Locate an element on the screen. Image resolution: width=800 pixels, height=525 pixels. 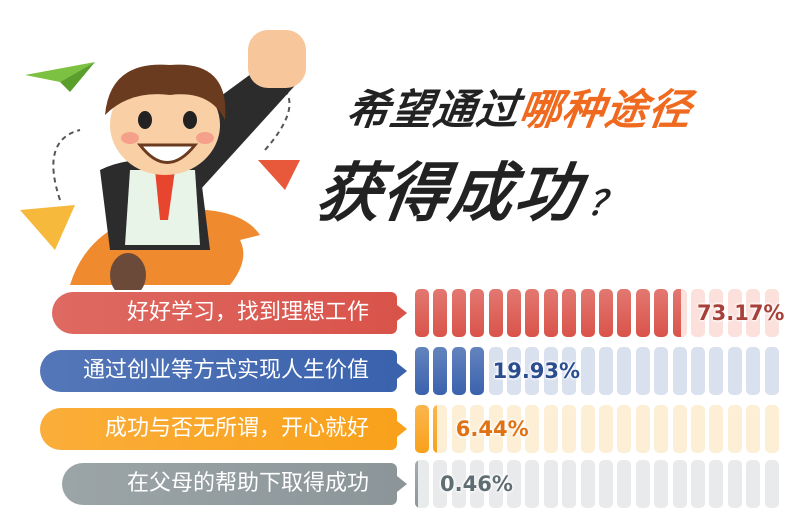
title-prefix: 希望通过 is located at coordinates (434, 109).